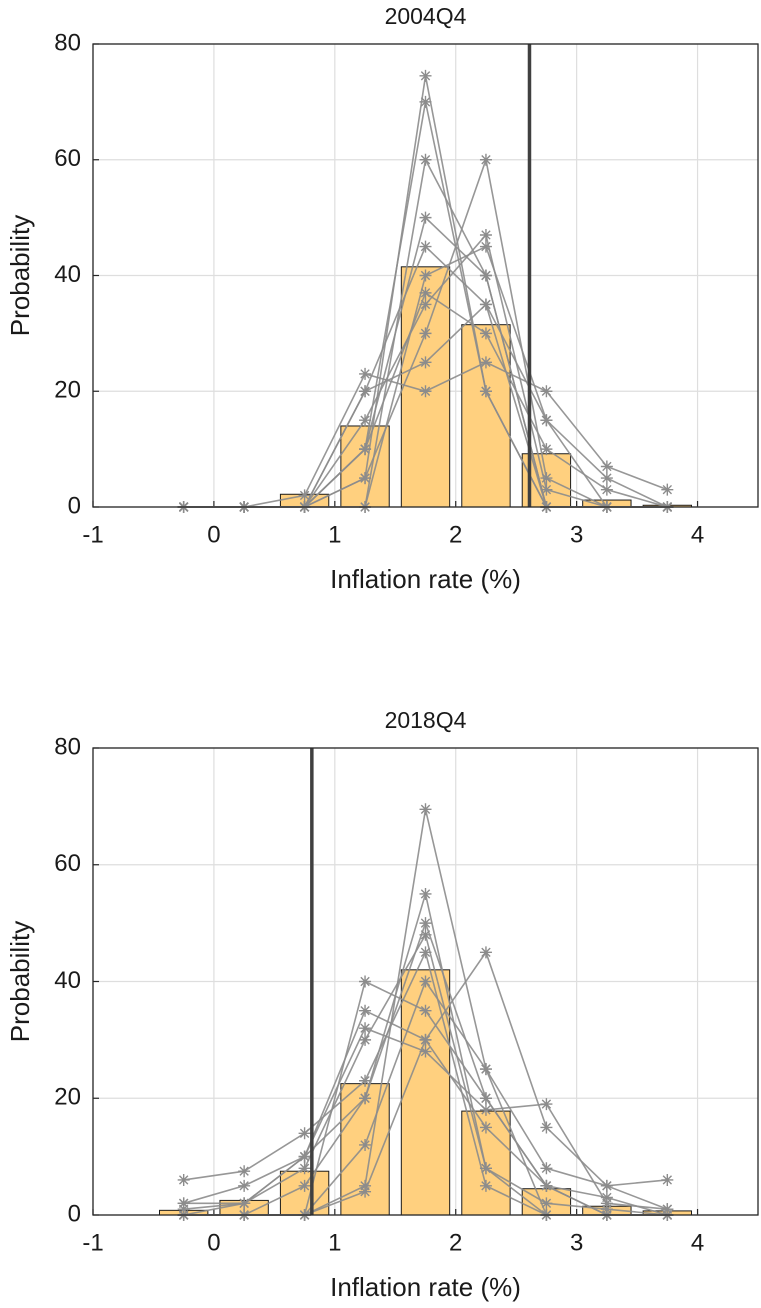 Image resolution: width=761 pixels, height=1308 pixels. I want to click on chart-title: 2018Q4, so click(426, 720).